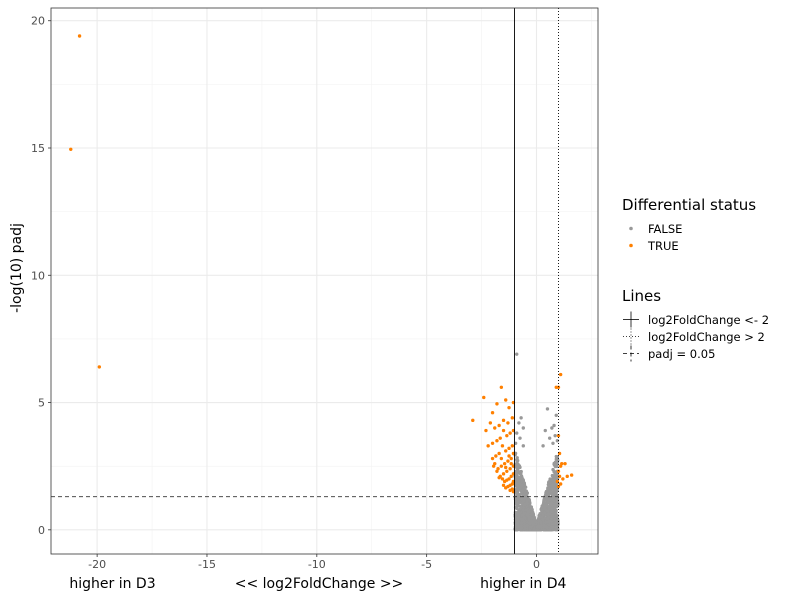 The image size is (800, 600). I want to click on legend-item-solid-line: log2FoldChange <- 2, so click(695, 319).